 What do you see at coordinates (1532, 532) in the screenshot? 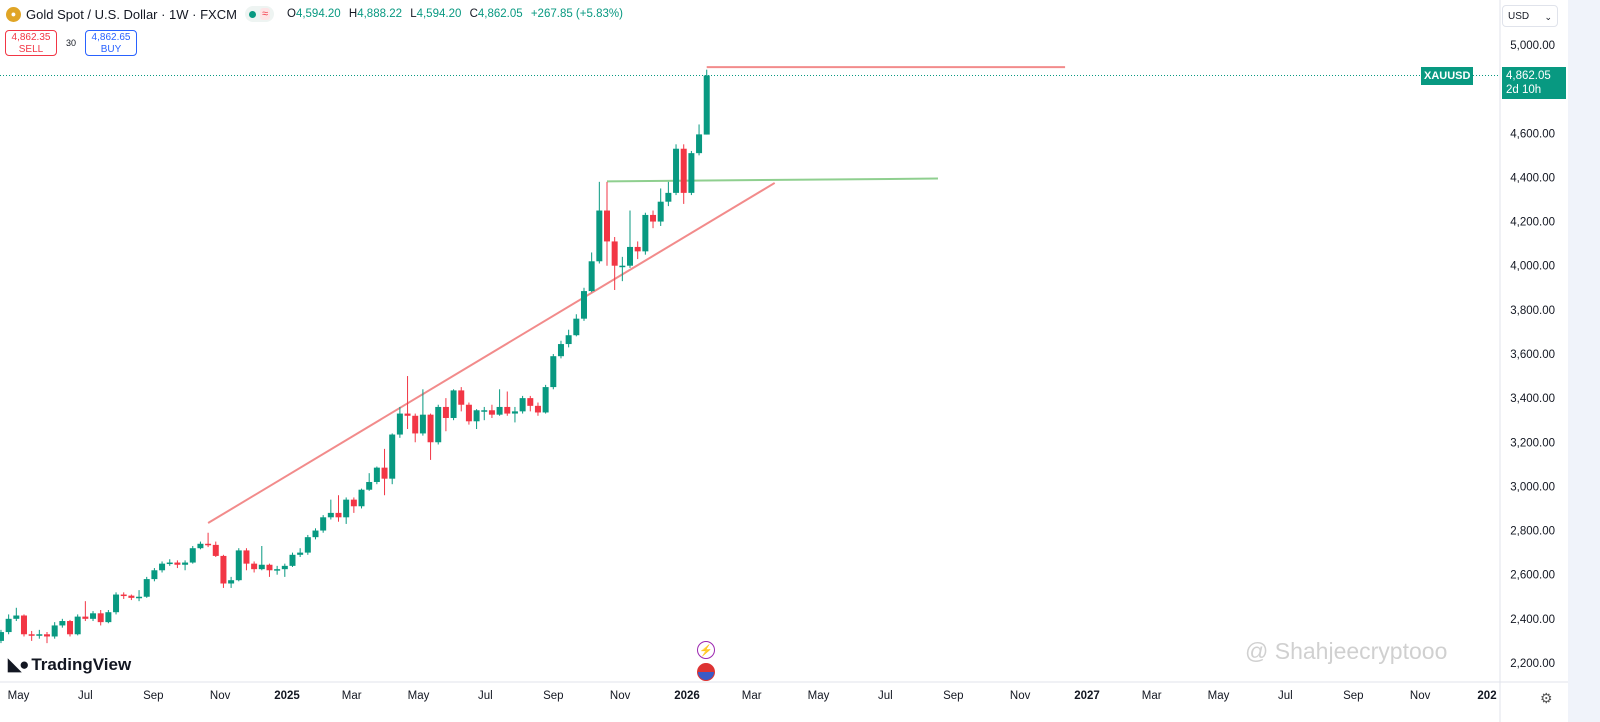
I see `y-tick-label: 2,800.00` at bounding box center [1532, 532].